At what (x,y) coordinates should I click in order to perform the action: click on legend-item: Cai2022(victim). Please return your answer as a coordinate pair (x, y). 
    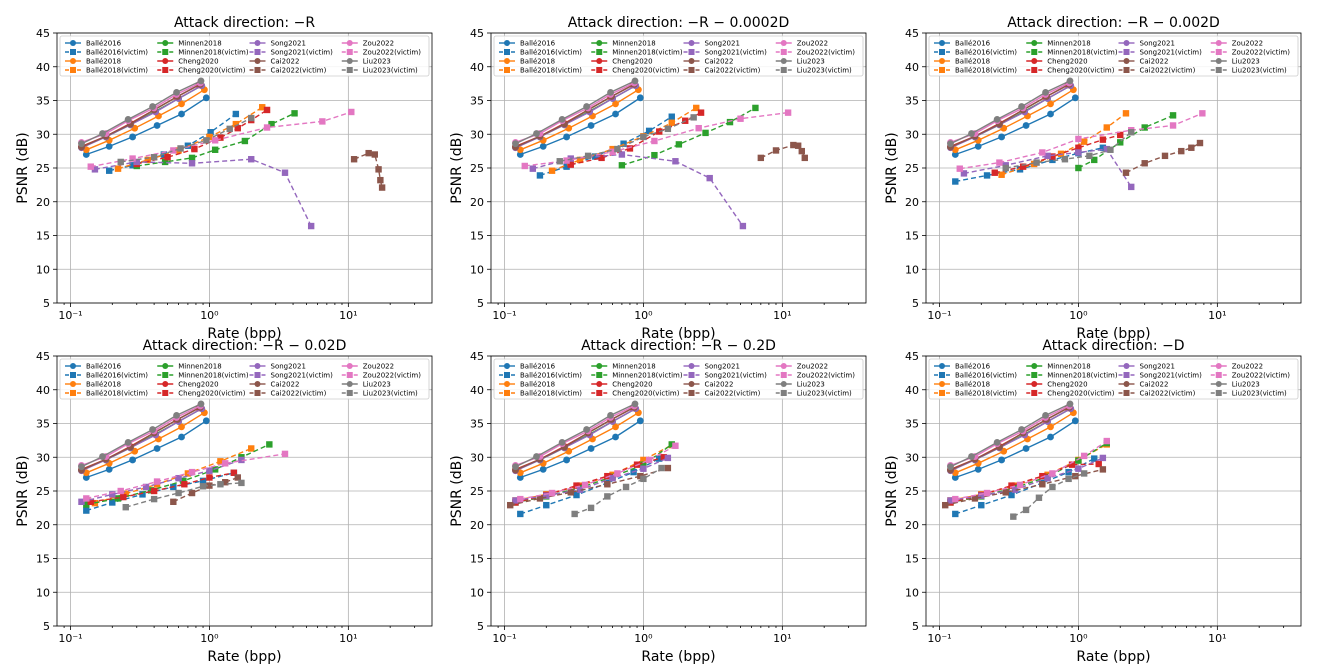
    Looking at the image, I should click on (722, 394).